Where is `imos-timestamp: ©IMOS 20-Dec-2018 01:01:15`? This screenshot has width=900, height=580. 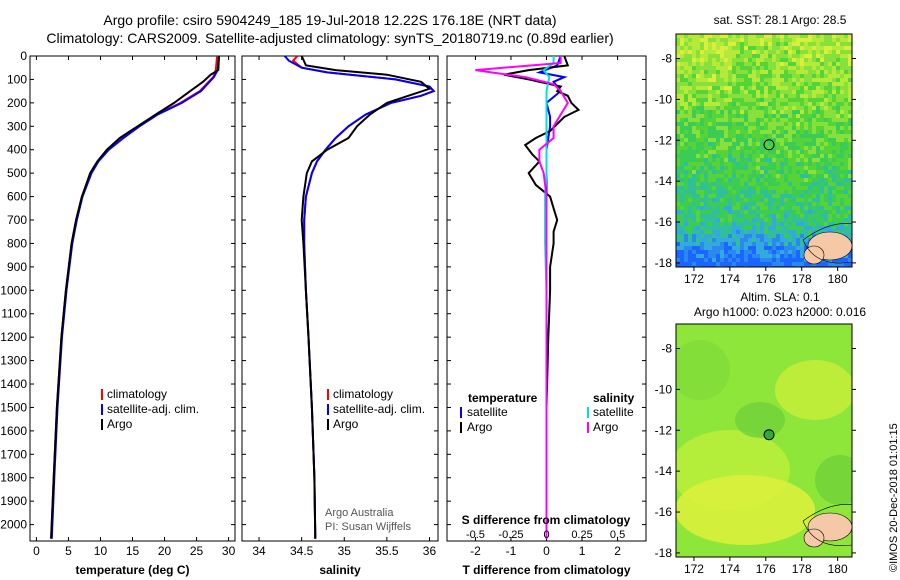 imos-timestamp: ©IMOS 20-Dec-2018 01:01:15 is located at coordinates (894, 497).